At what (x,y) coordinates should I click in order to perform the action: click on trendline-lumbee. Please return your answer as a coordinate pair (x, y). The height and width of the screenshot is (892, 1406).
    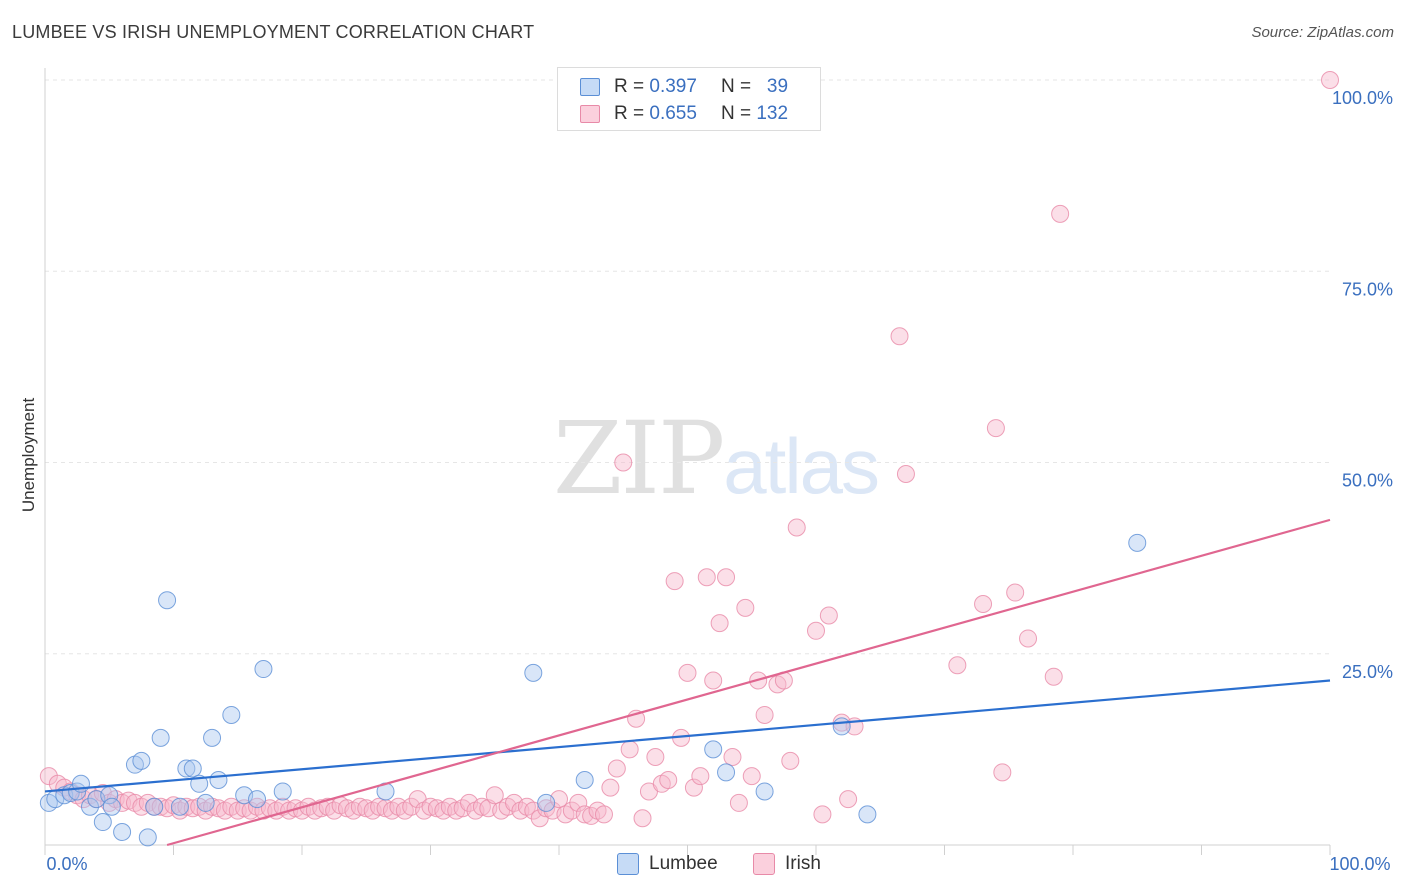
    Looking at the image, I should click on (687, 736).